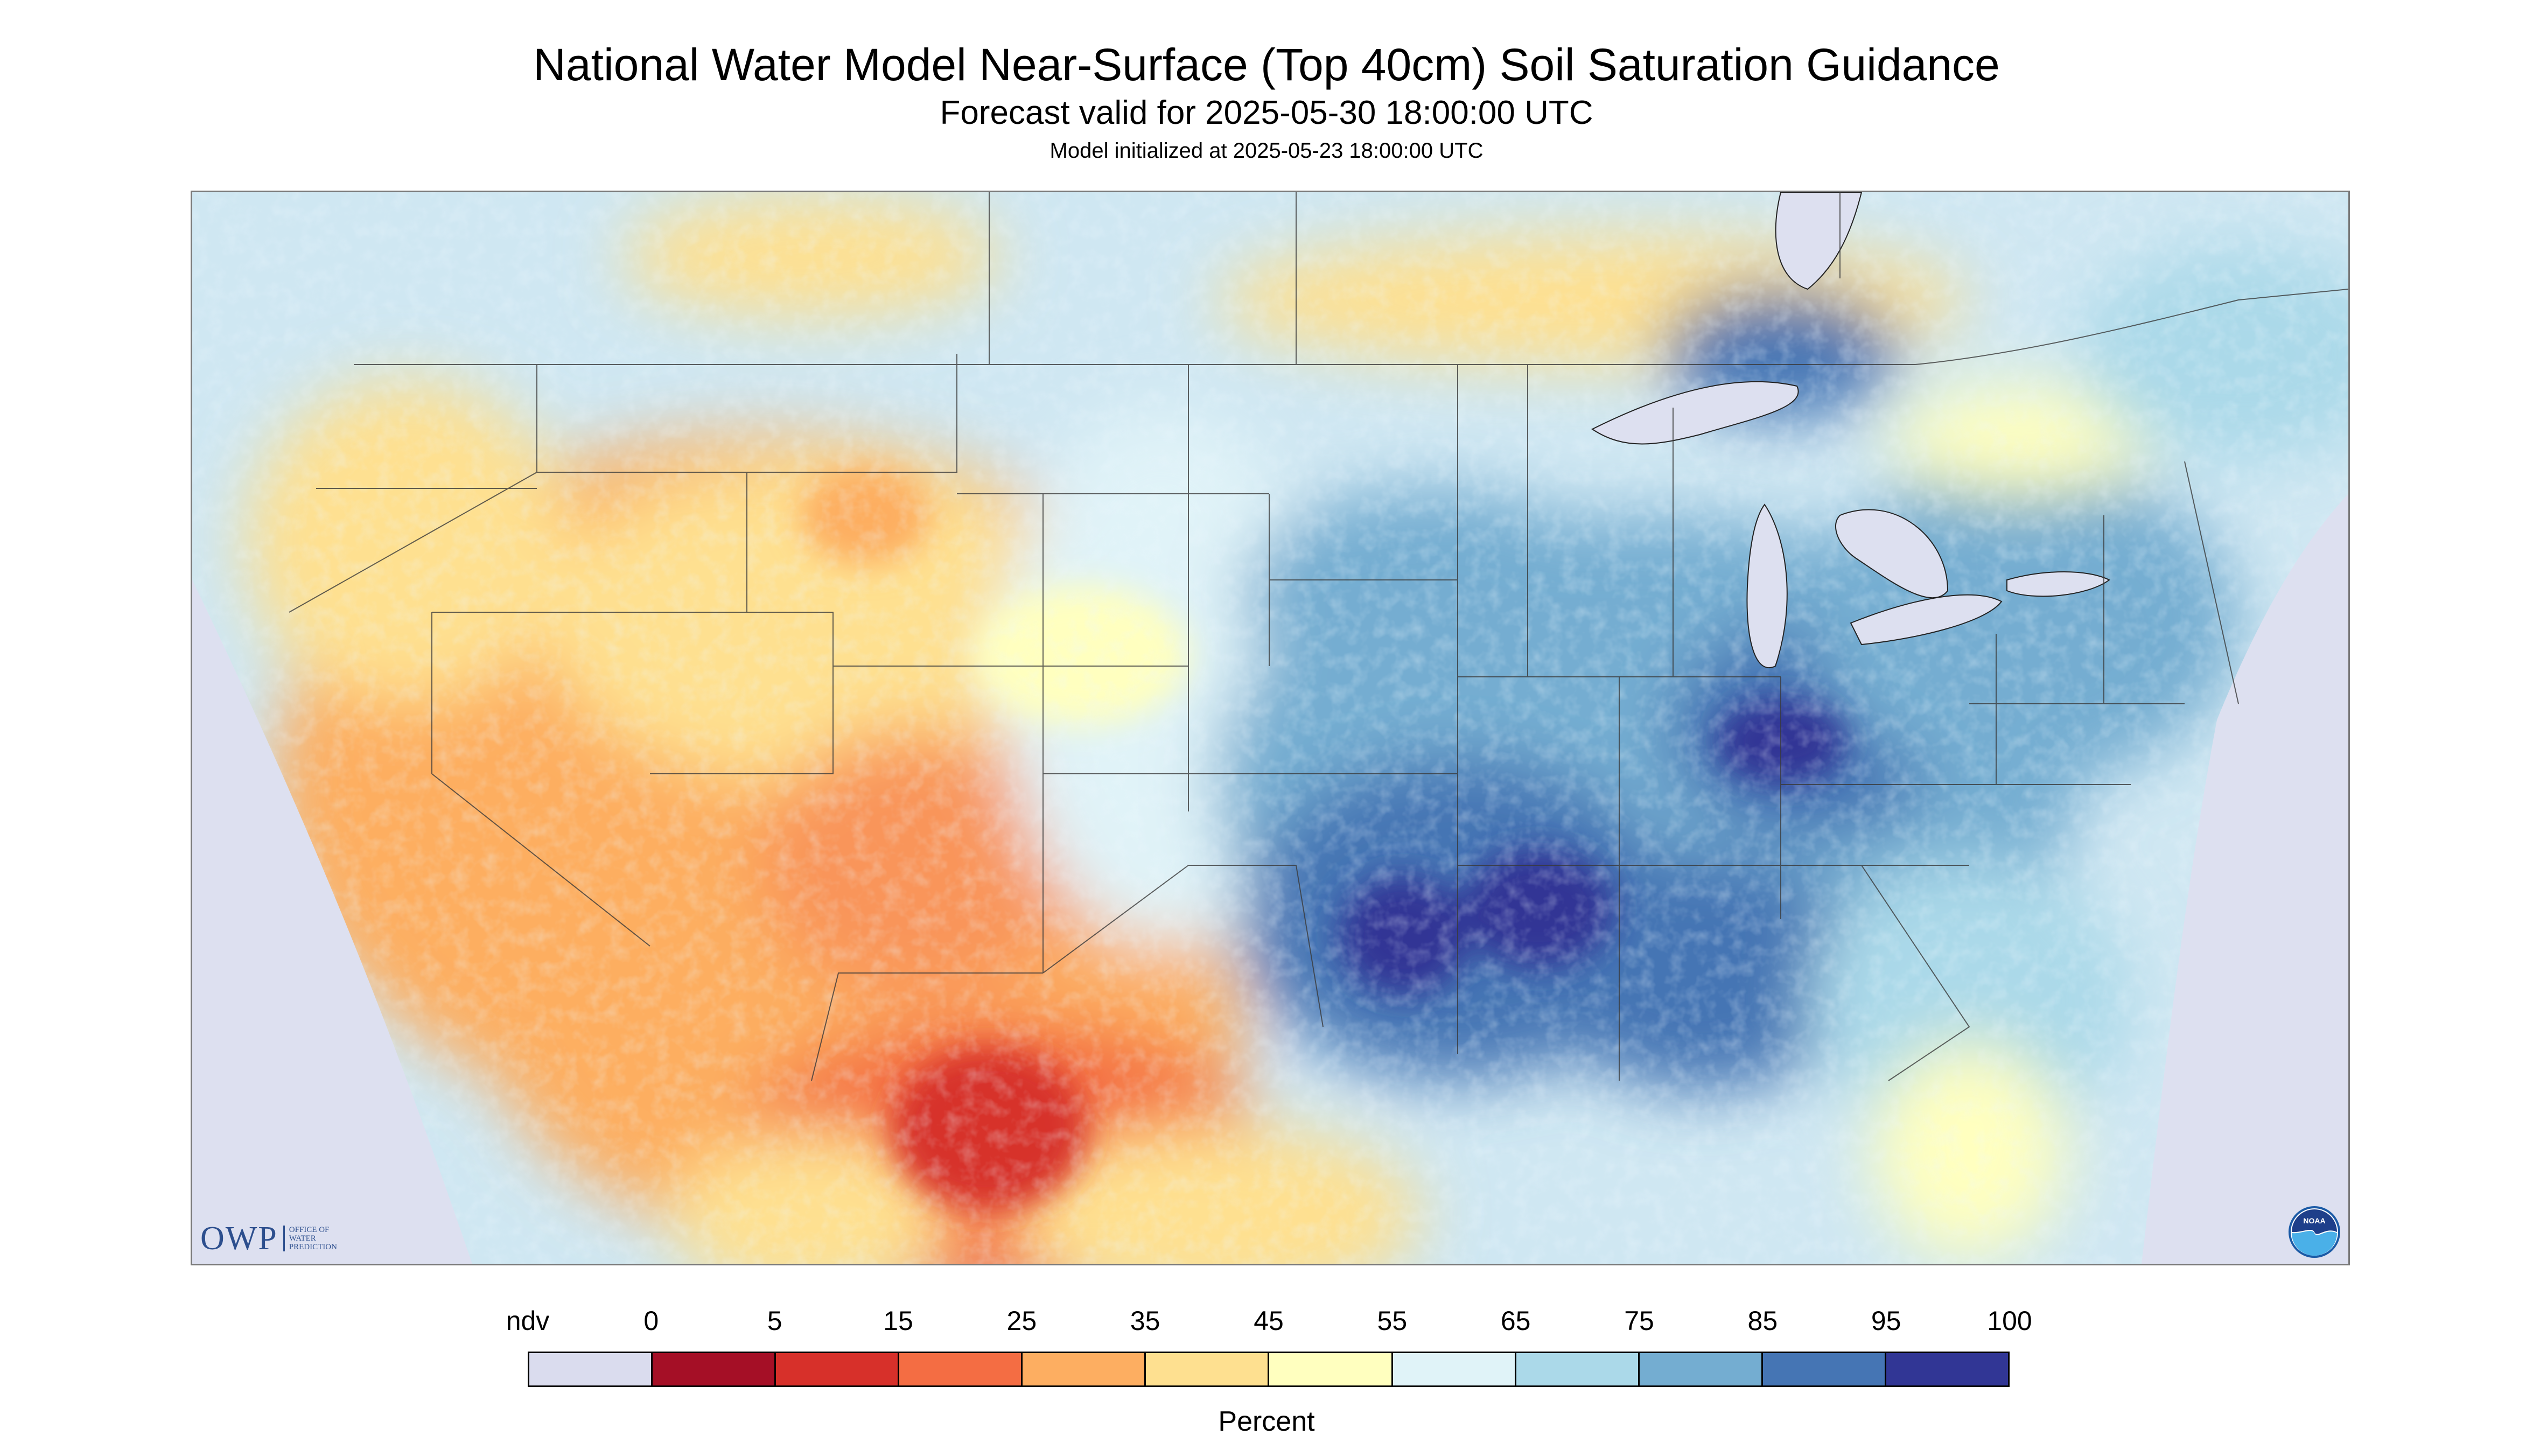 This screenshot has width=2533, height=1456. What do you see at coordinates (1850, 430) in the screenshot?
I see `great-lakes` at bounding box center [1850, 430].